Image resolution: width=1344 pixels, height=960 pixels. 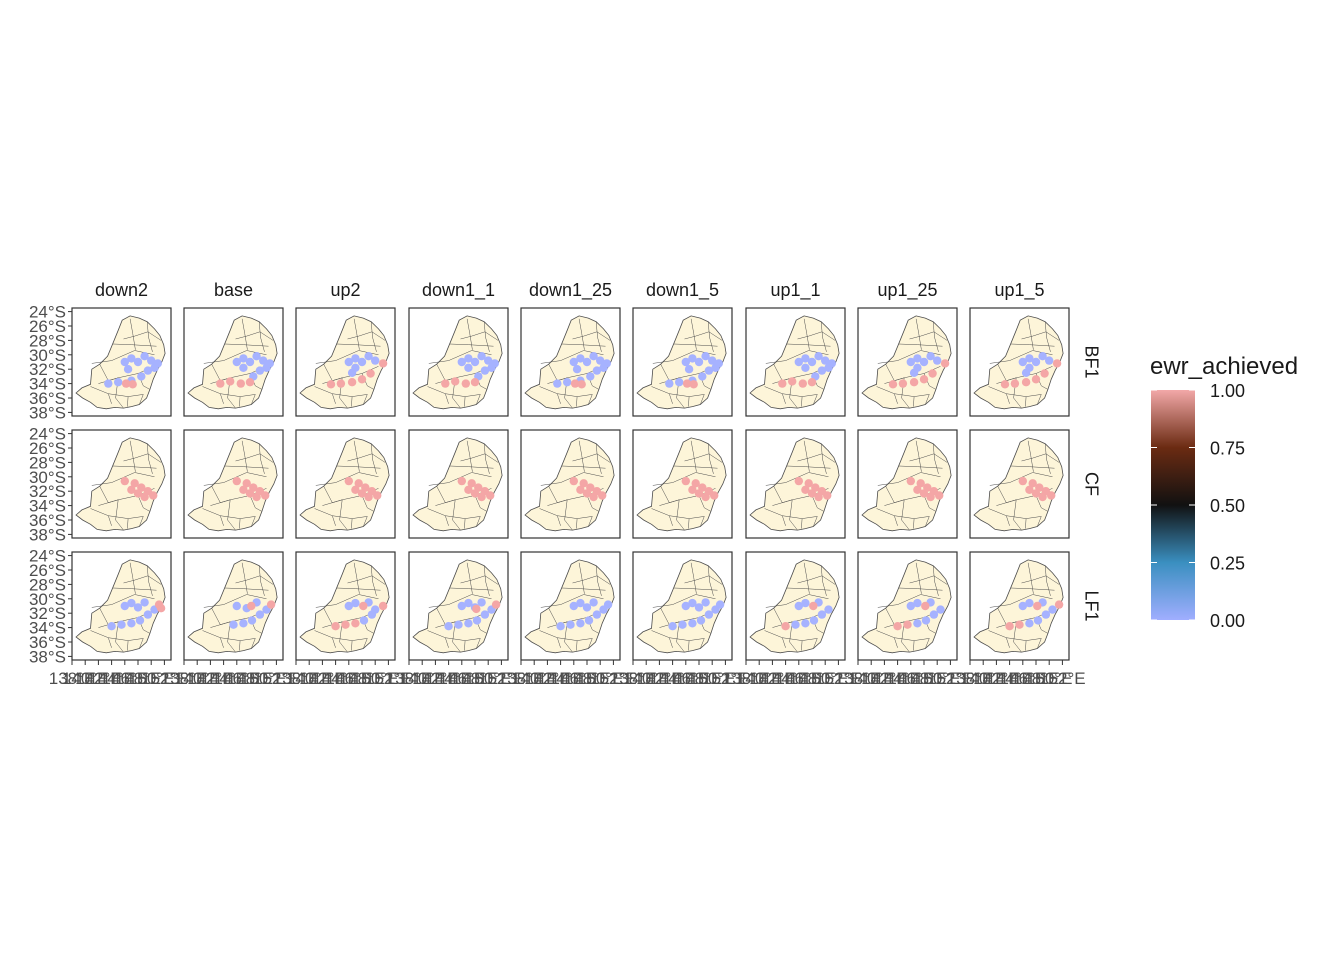 I want to click on y-tick-label: 28°S, so click(x=47, y=462).